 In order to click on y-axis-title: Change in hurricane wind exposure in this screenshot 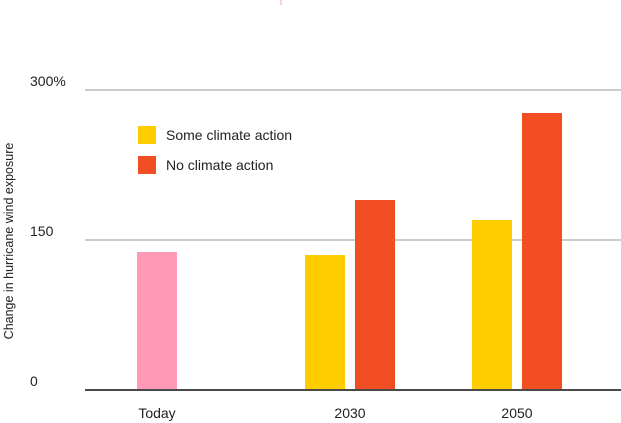, I will do `click(9, 241)`.